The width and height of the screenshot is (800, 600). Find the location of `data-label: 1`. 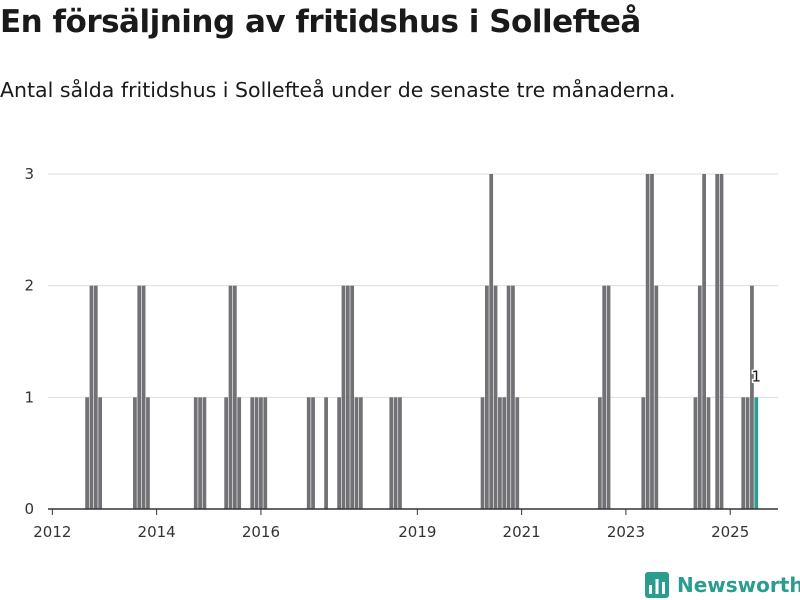

data-label: 1 is located at coordinates (757, 376).